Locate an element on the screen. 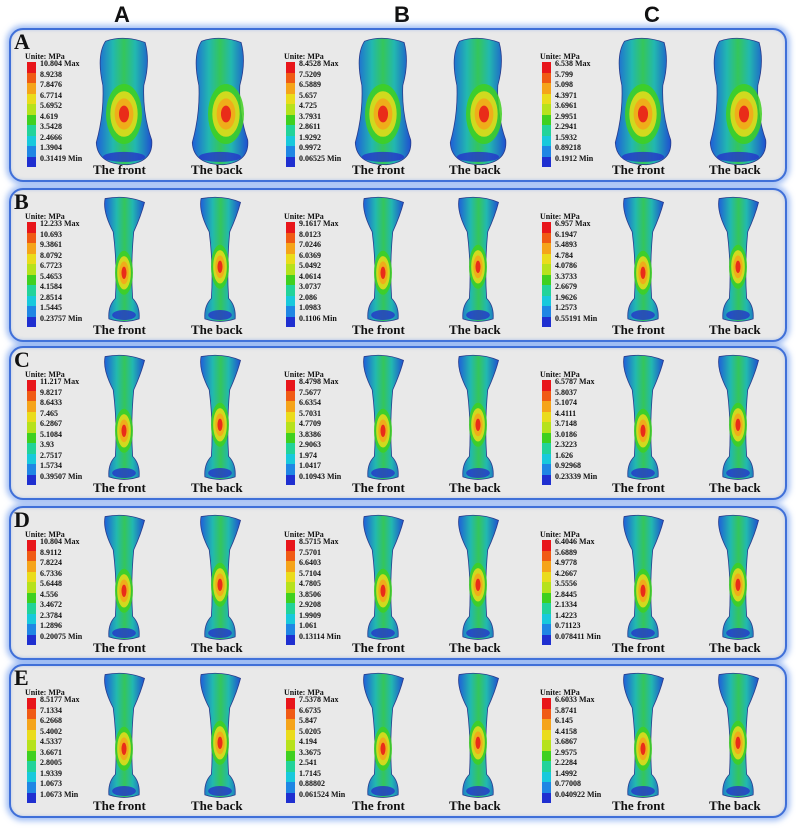 The height and width of the screenshot is (829, 796). legend-value: 6.1947 is located at coordinates (566, 234).